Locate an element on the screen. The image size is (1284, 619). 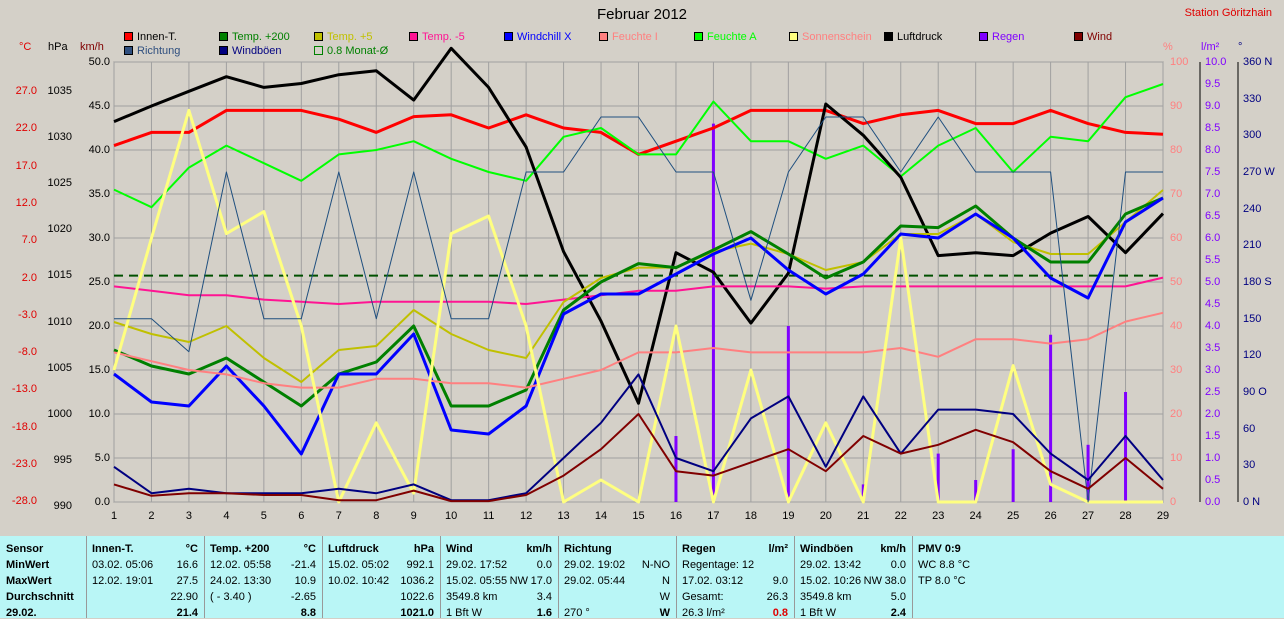
rain-unit: l/m² is located at coordinates (1210, 47).